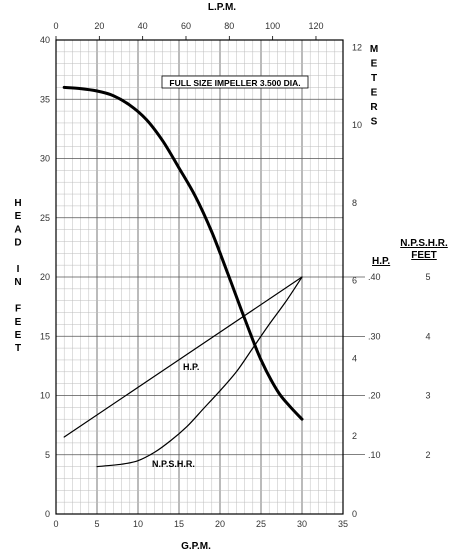 This screenshot has width=458, height=554. Describe the element at coordinates (427, 277) in the screenshot. I see `npshr-tick-label: 5` at that location.